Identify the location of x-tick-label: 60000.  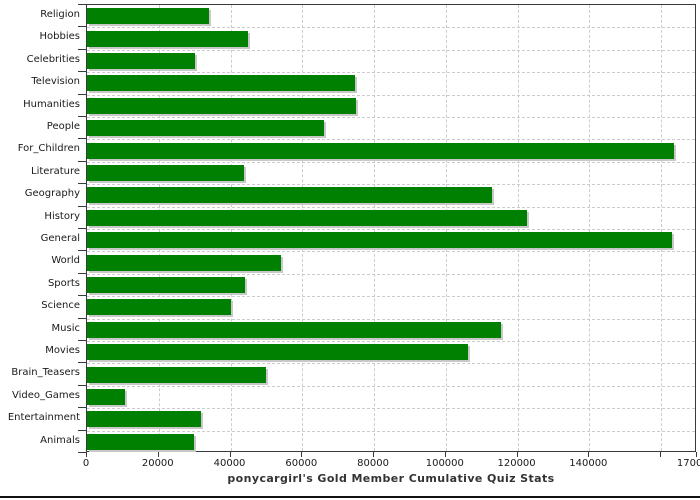
(301, 463).